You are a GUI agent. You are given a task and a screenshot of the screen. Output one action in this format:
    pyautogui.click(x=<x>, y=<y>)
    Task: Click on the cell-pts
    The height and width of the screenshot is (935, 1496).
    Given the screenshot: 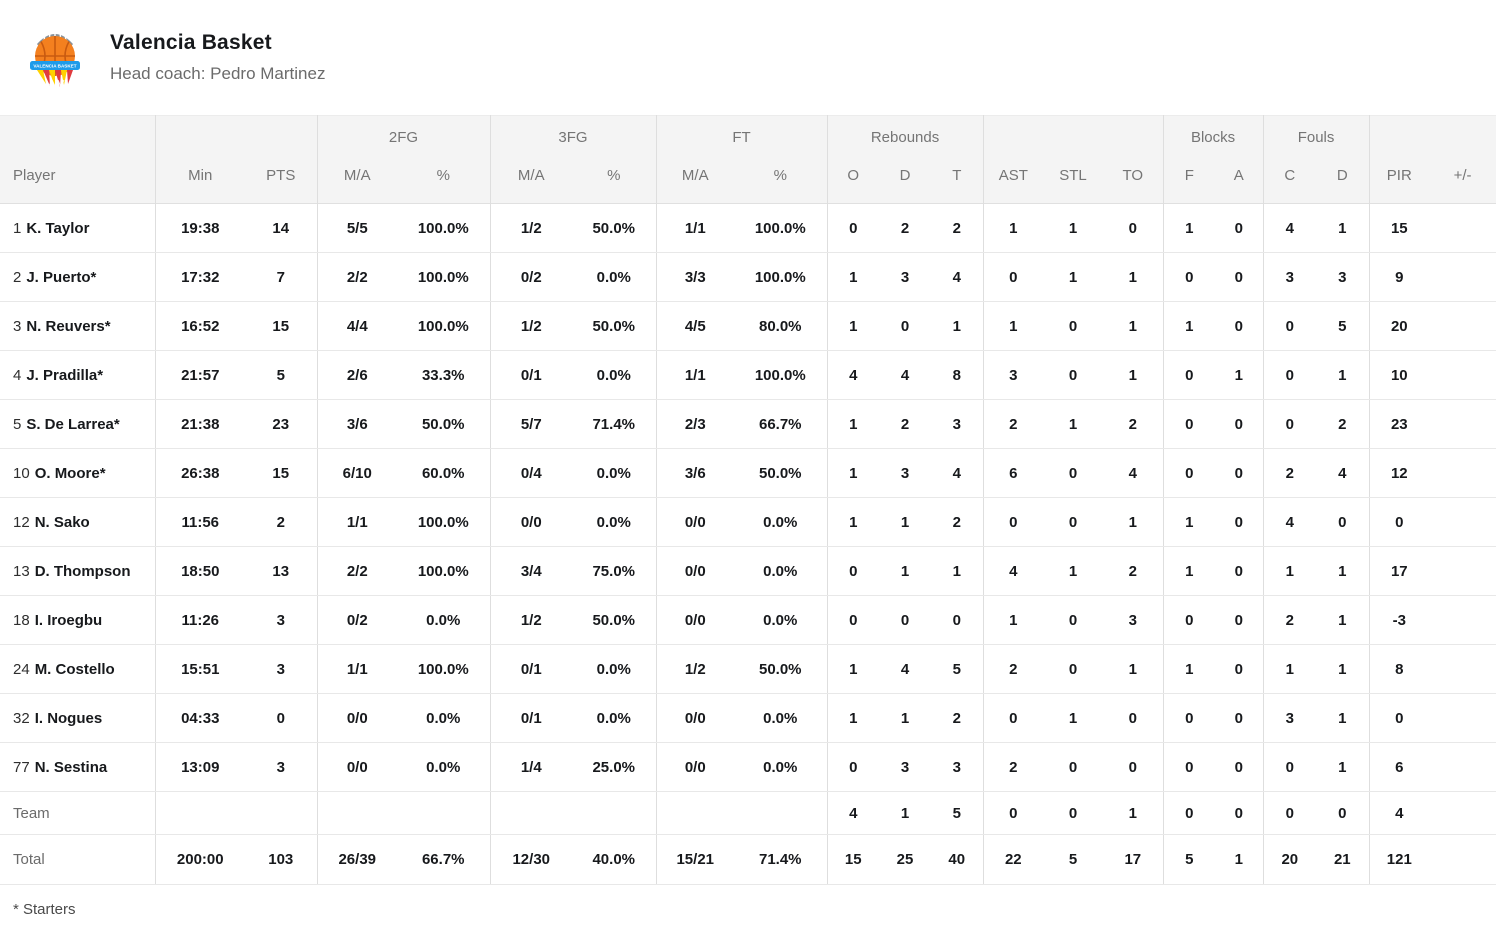 What is the action you would take?
    pyautogui.click(x=281, y=813)
    